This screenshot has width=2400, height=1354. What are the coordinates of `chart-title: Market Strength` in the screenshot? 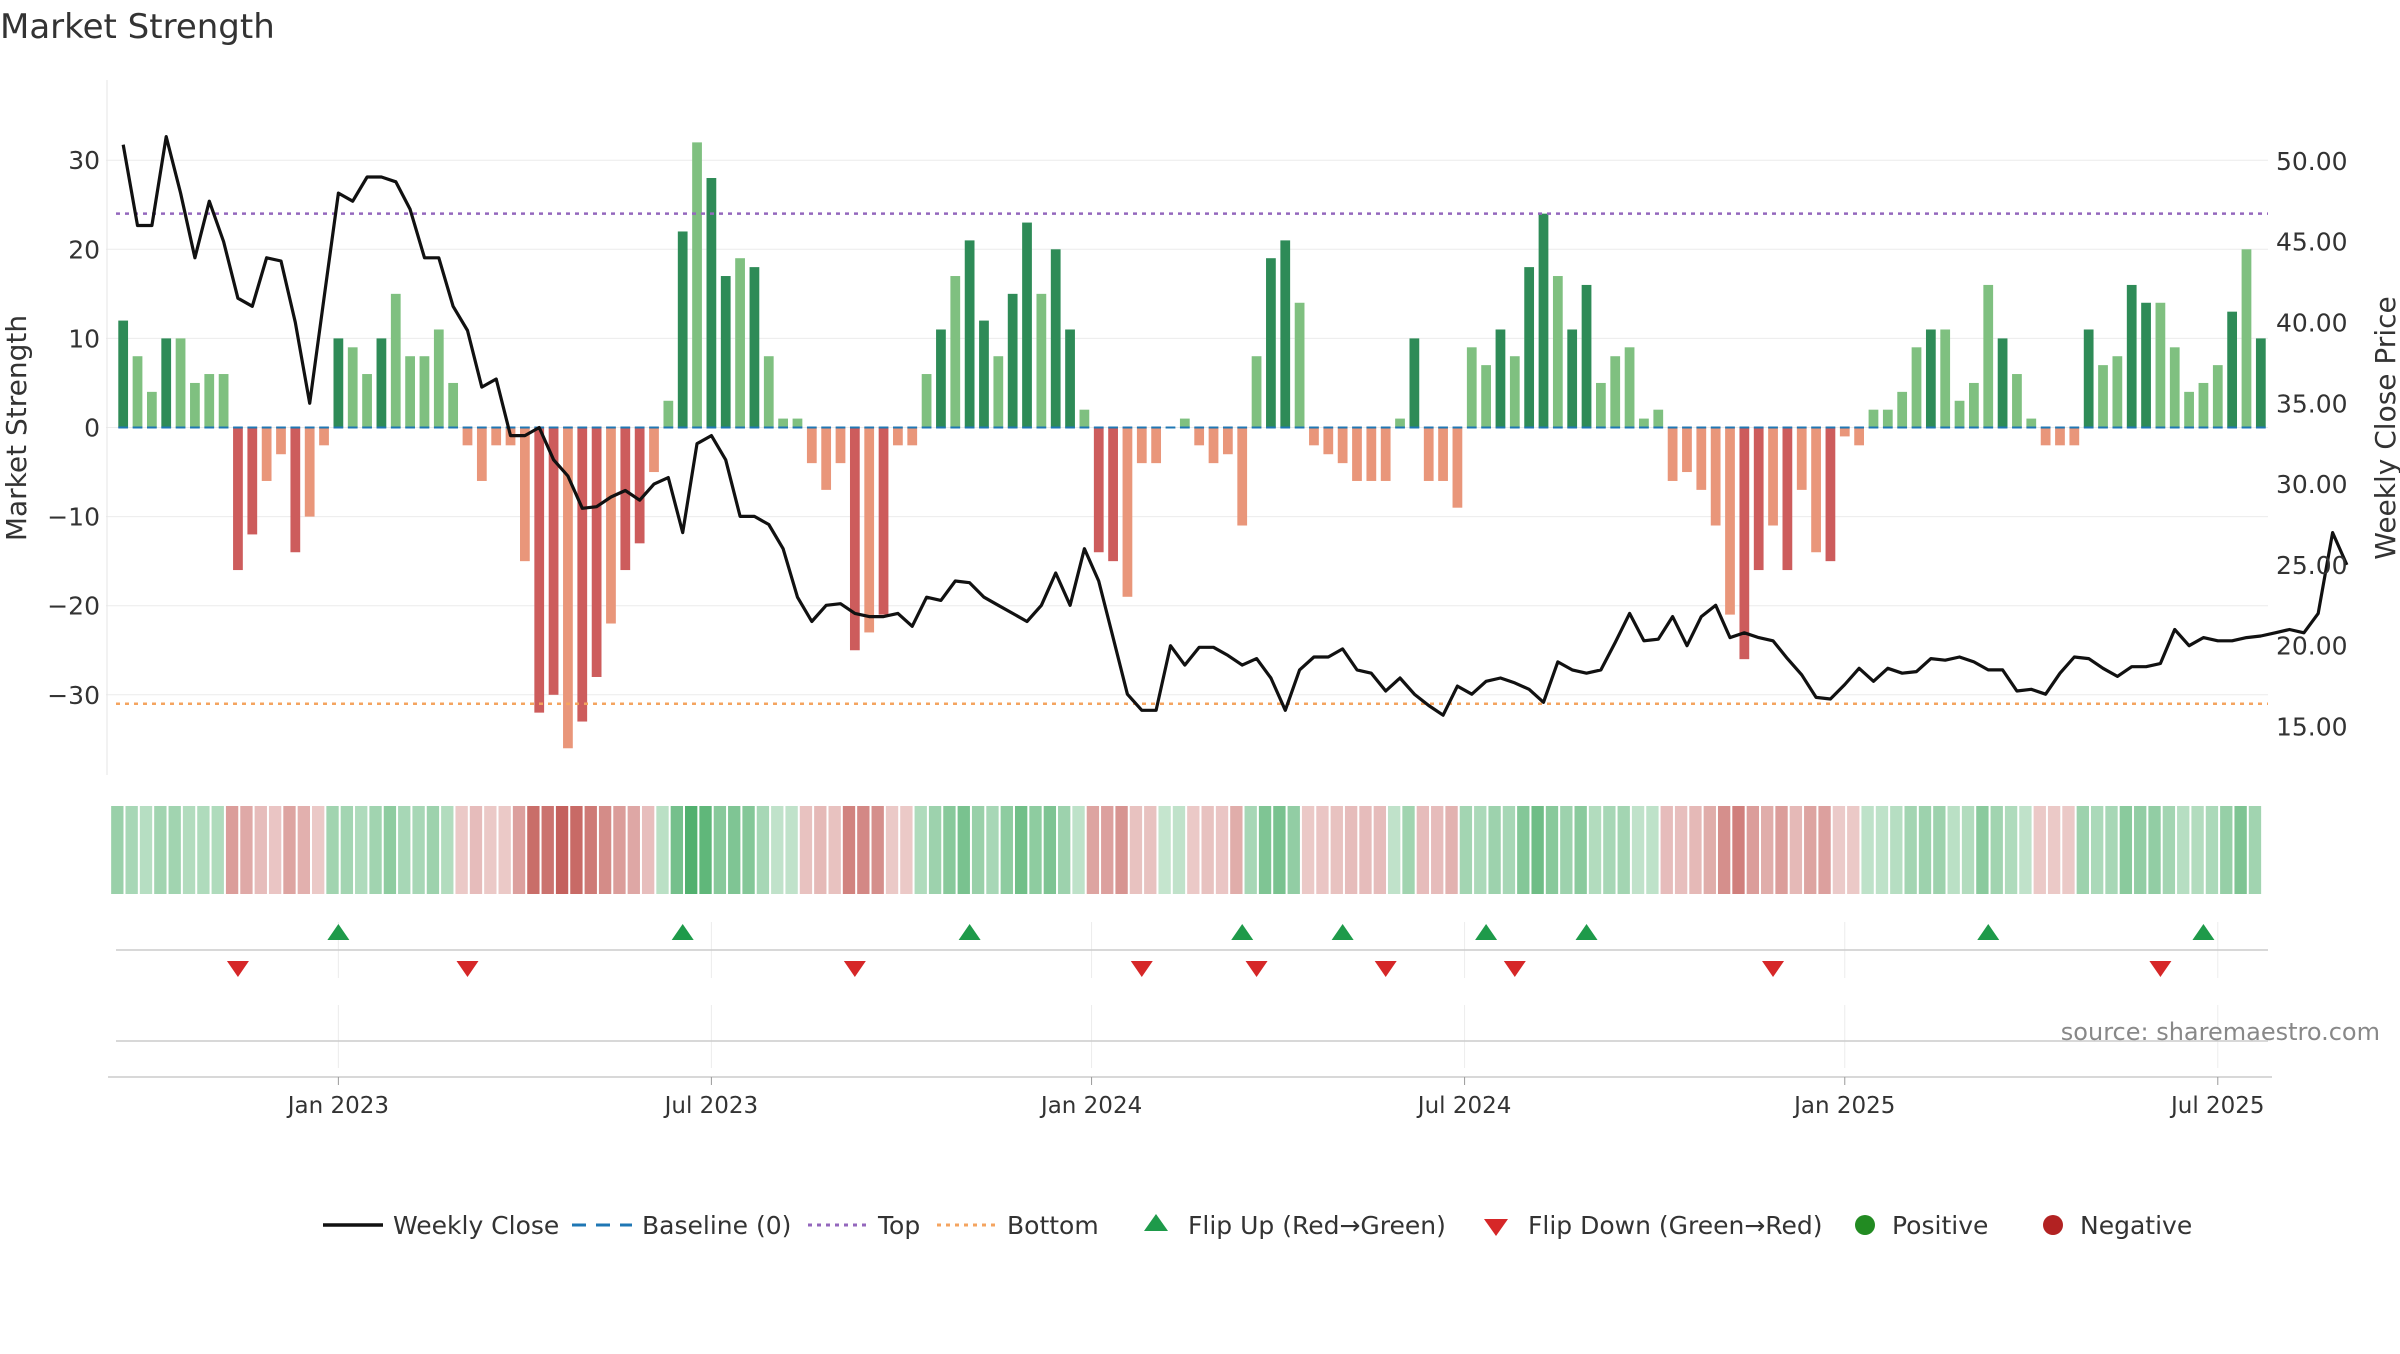 It's located at (137, 27).